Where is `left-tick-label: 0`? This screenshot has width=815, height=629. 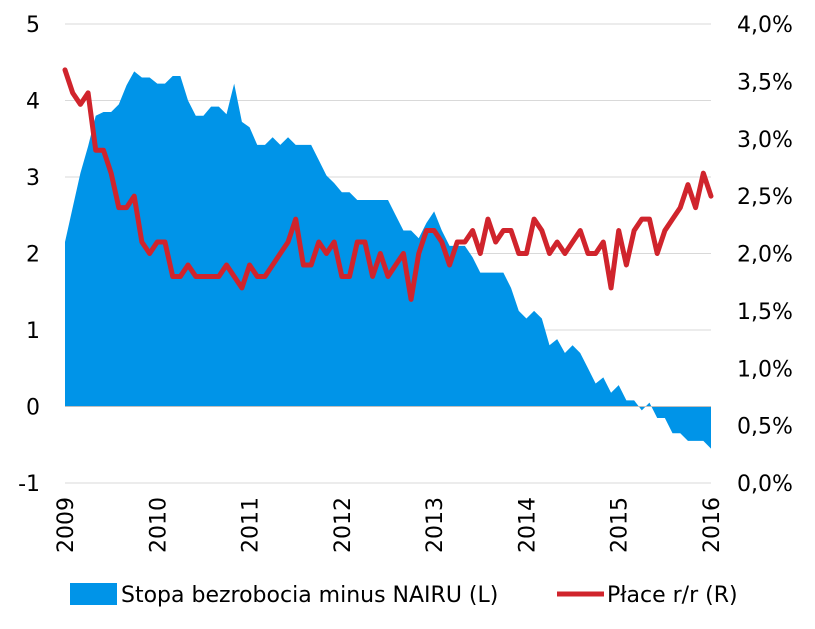
left-tick-label: 0 is located at coordinates (33, 408).